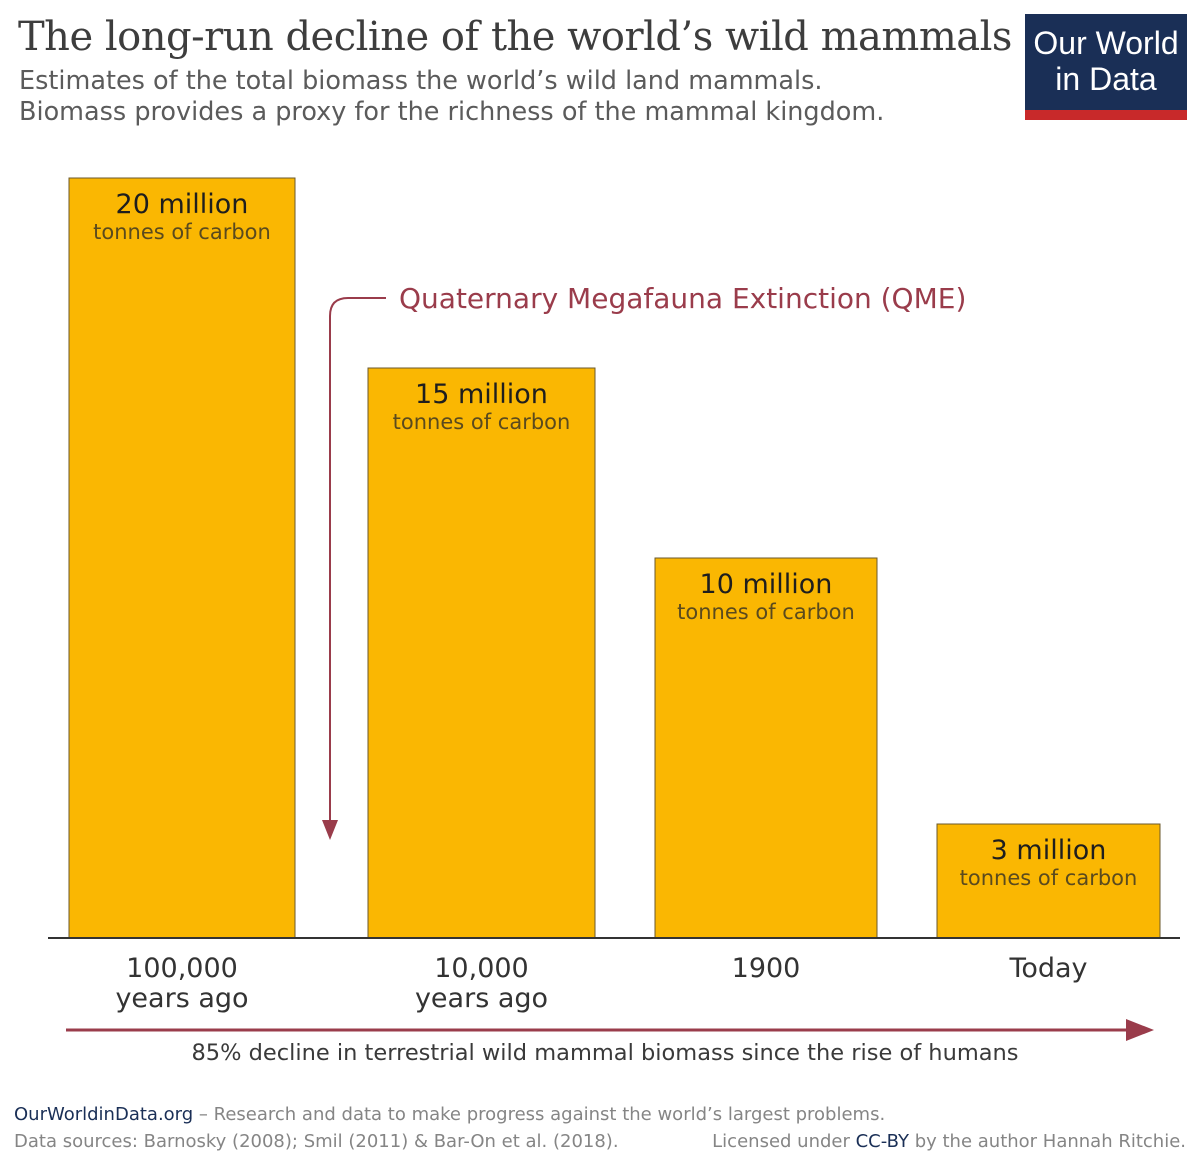  I want to click on x-tick-label-0-1: years ago, so click(181, 998).